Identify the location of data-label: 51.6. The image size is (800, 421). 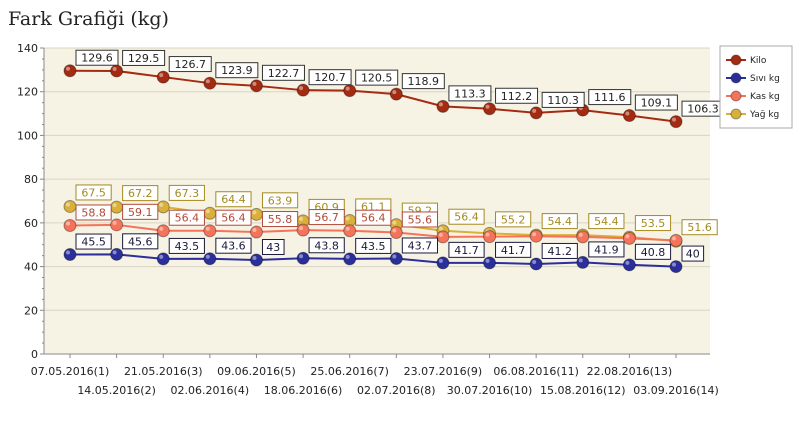
(699, 227).